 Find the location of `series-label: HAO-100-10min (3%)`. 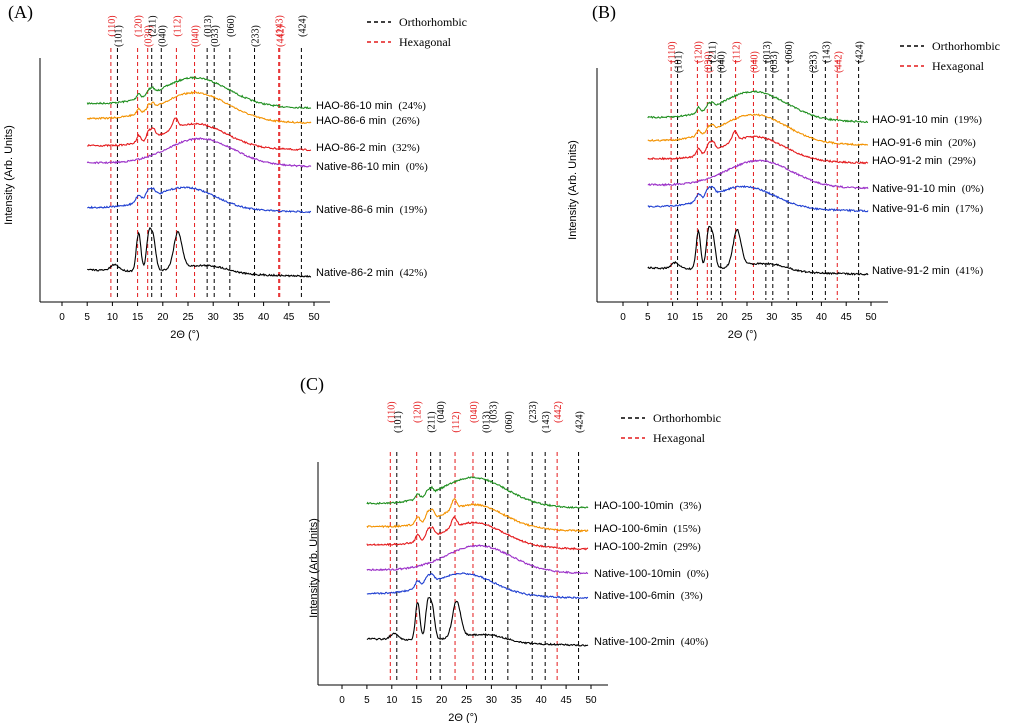

series-label: HAO-100-10min (3%) is located at coordinates (648, 506).